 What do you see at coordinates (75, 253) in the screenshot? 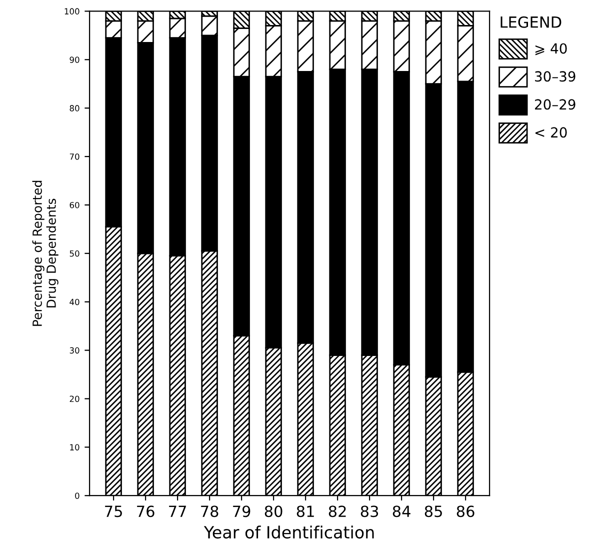
I see `y-tick-label: 50` at bounding box center [75, 253].